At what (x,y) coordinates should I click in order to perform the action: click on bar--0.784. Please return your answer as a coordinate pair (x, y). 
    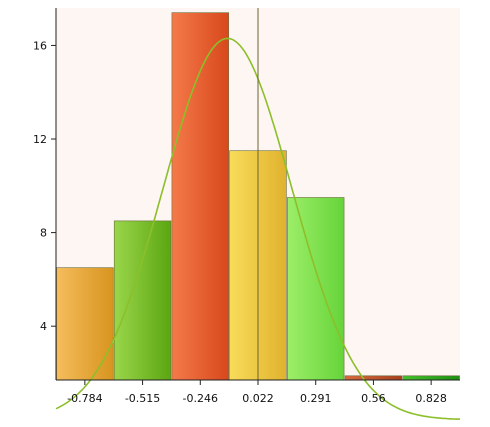
    Looking at the image, I should click on (85, 324).